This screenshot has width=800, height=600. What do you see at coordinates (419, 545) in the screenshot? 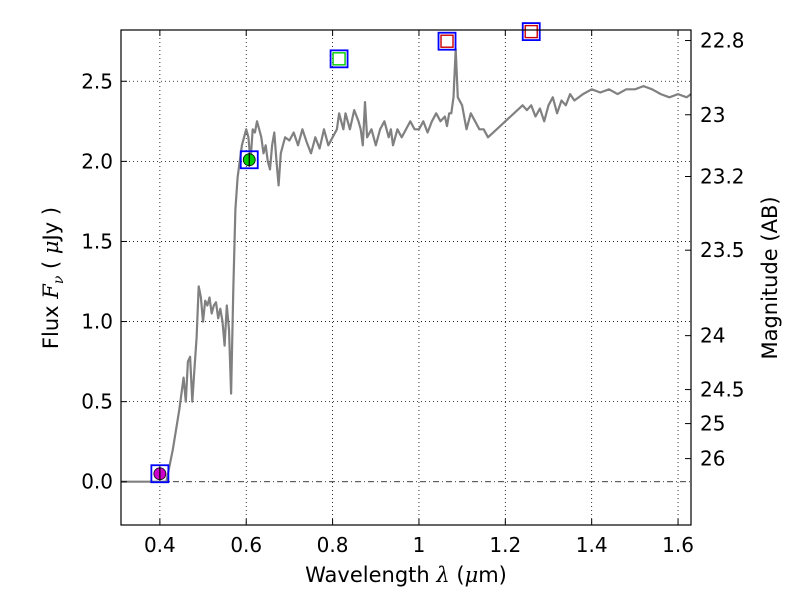
I see `x-tick-label: 1` at bounding box center [419, 545].